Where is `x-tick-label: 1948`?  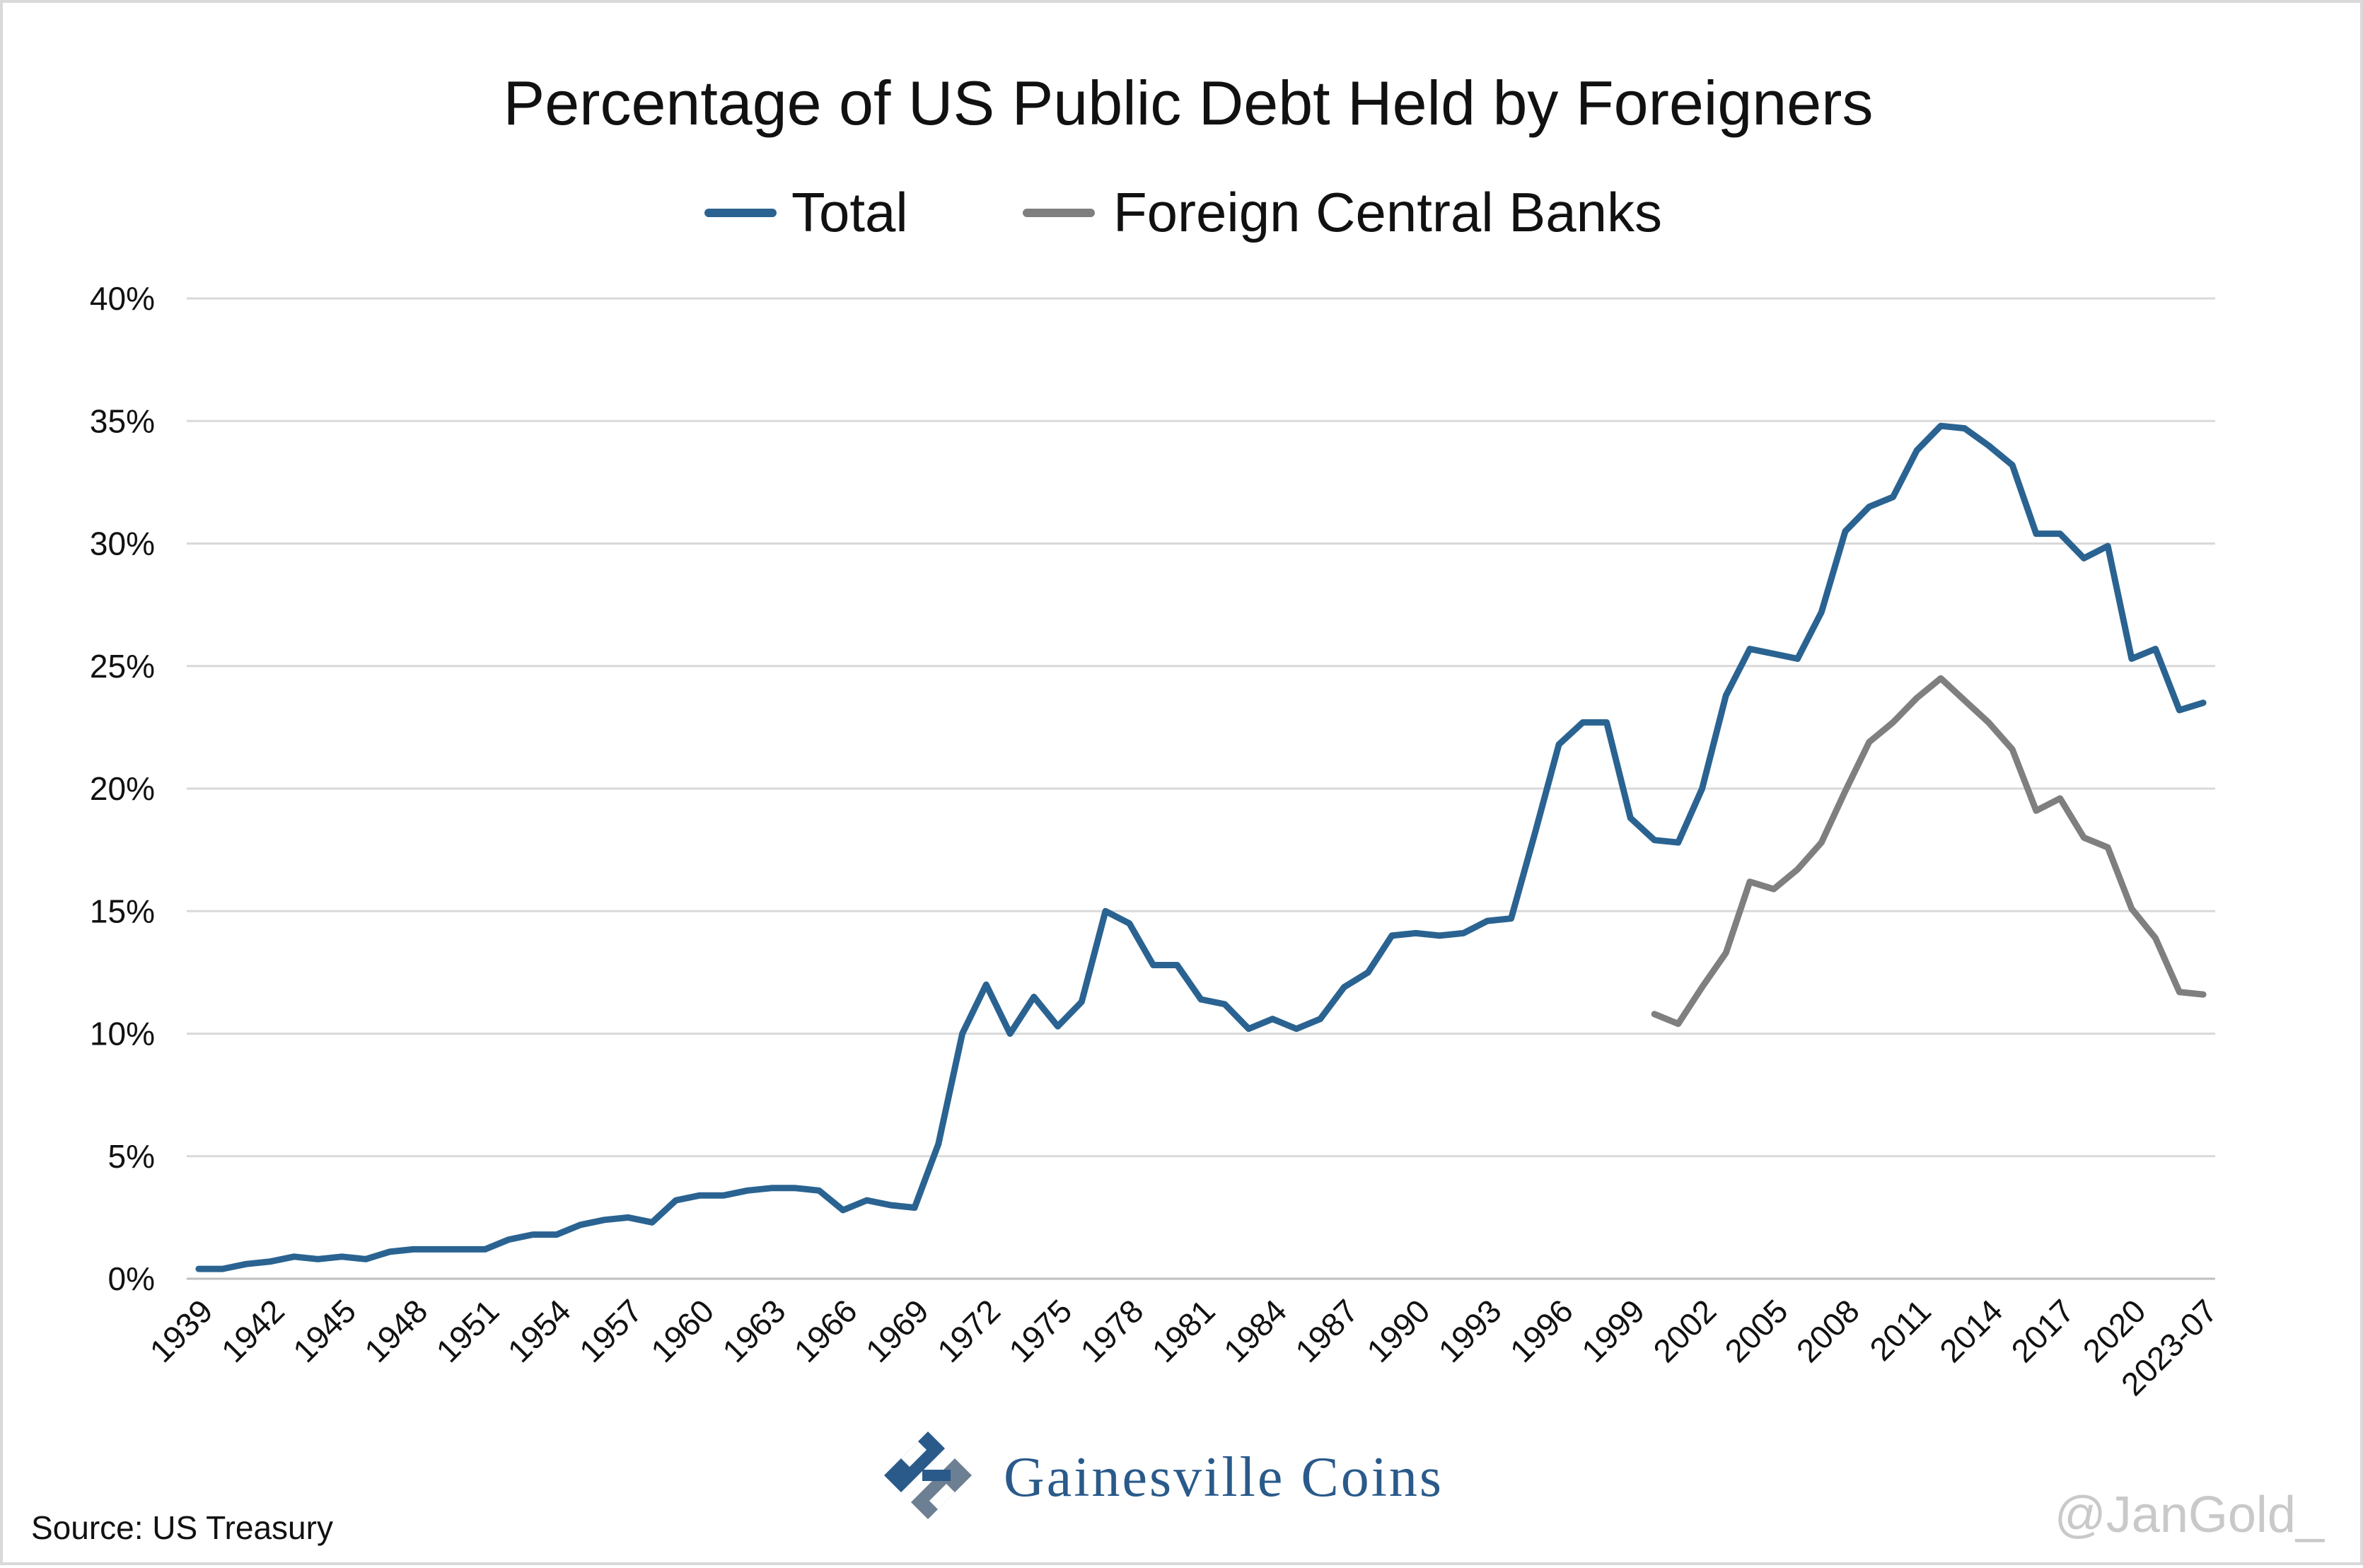
x-tick-label: 1948 is located at coordinates (395, 1330).